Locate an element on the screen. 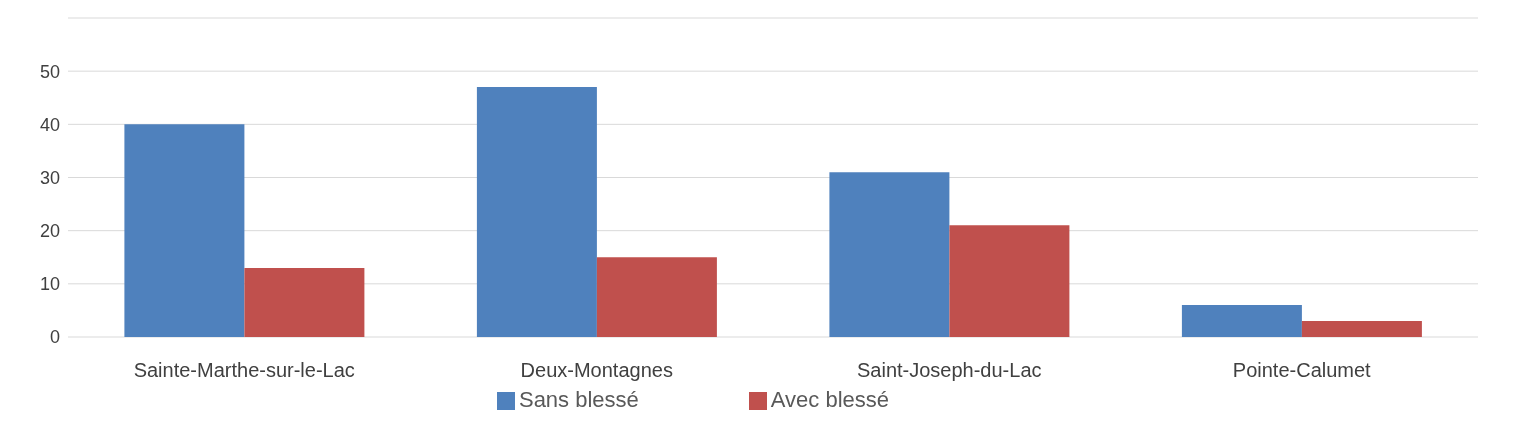 This screenshot has height=424, width=1526. y-tick-label: 10 is located at coordinates (49, 284).